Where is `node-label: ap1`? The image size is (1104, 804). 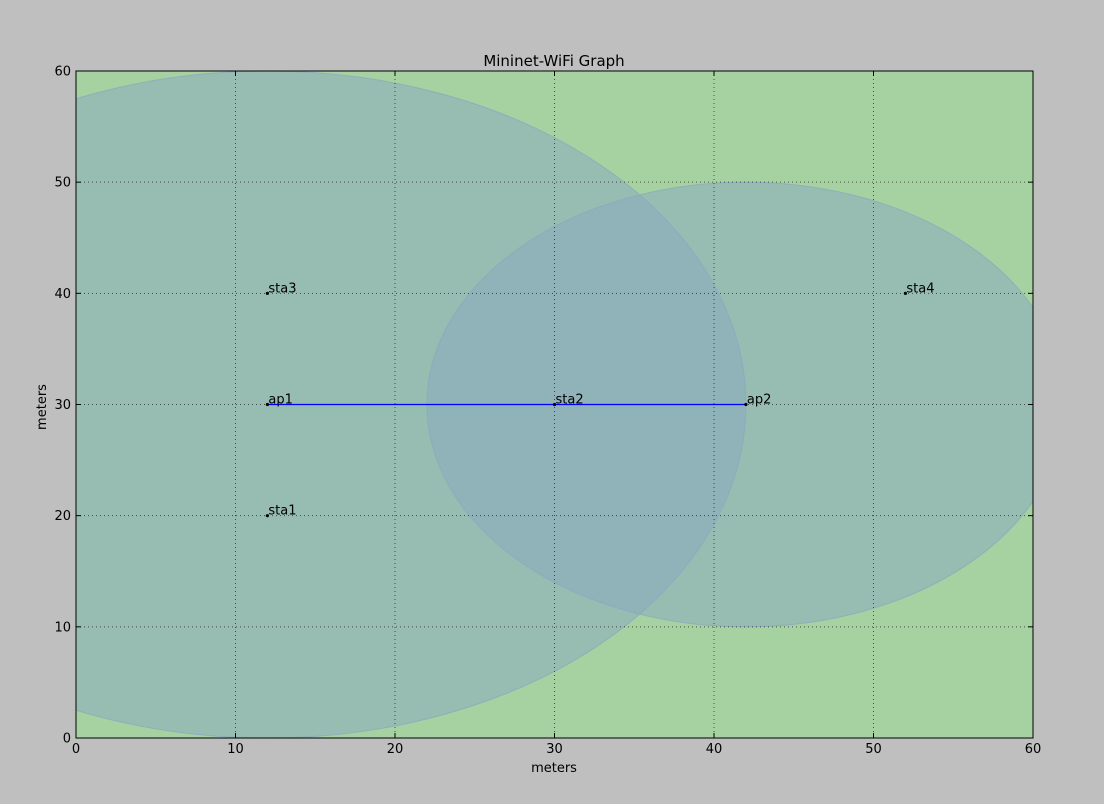
node-label: ap1 is located at coordinates (280, 400).